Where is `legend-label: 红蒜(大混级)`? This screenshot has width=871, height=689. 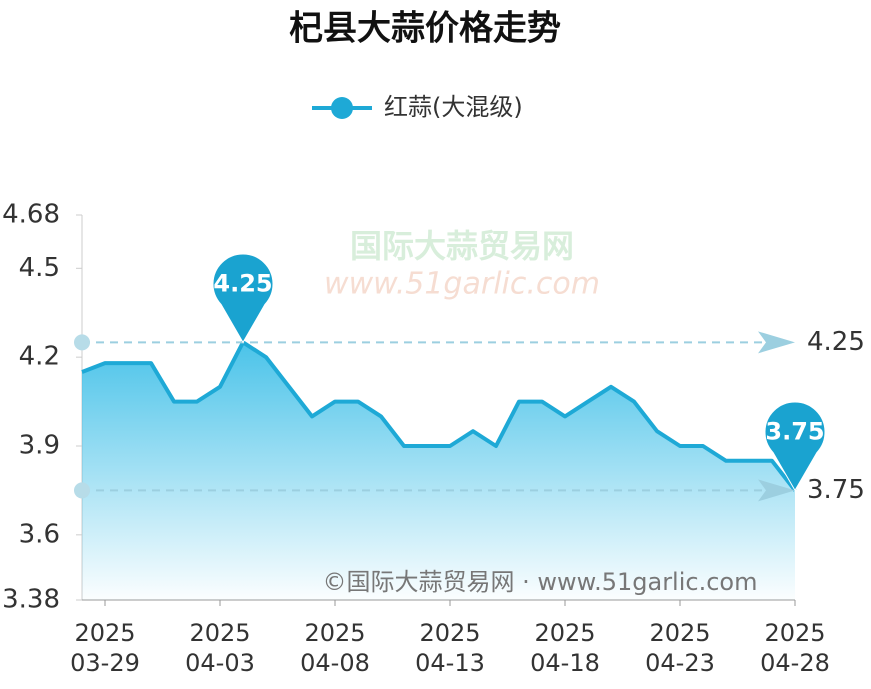
legend-label: 红蒜(大混级) is located at coordinates (453, 107).